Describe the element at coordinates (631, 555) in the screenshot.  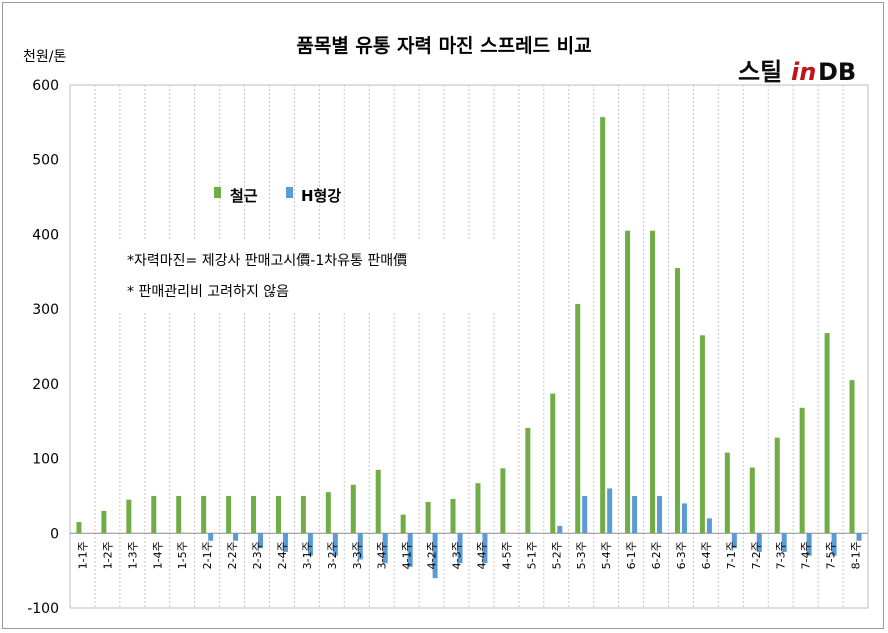
I see `x-tick-label: 6-1주` at that location.